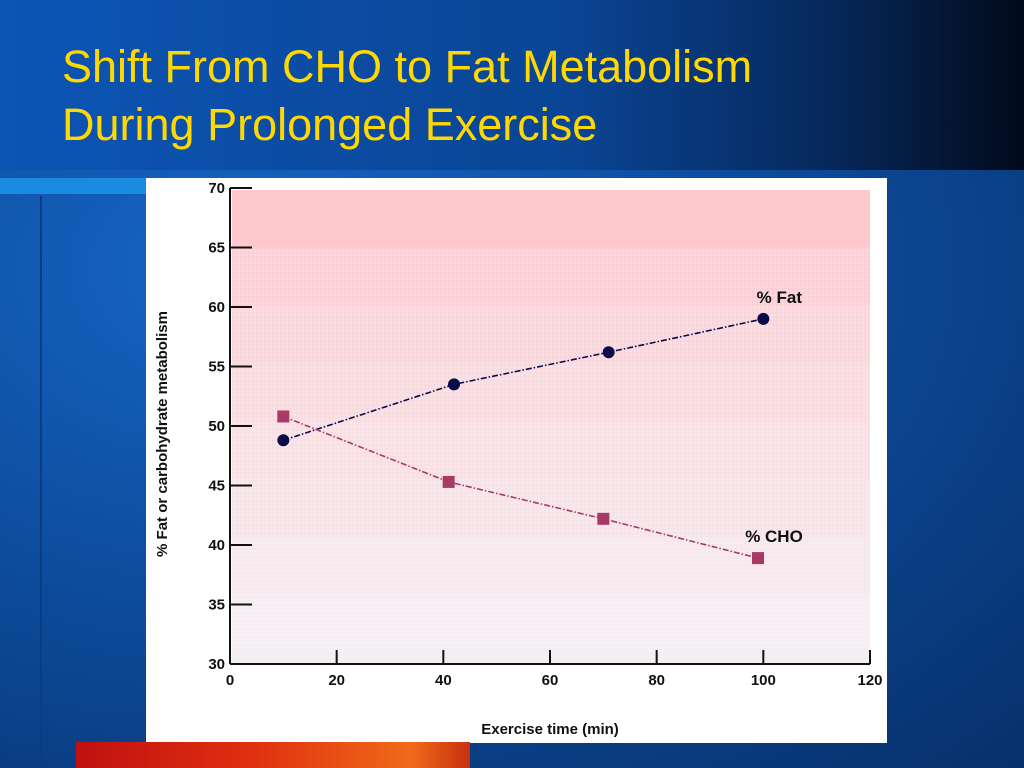 The width and height of the screenshot is (1024, 768). I want to click on series-line-cho, so click(521, 487).